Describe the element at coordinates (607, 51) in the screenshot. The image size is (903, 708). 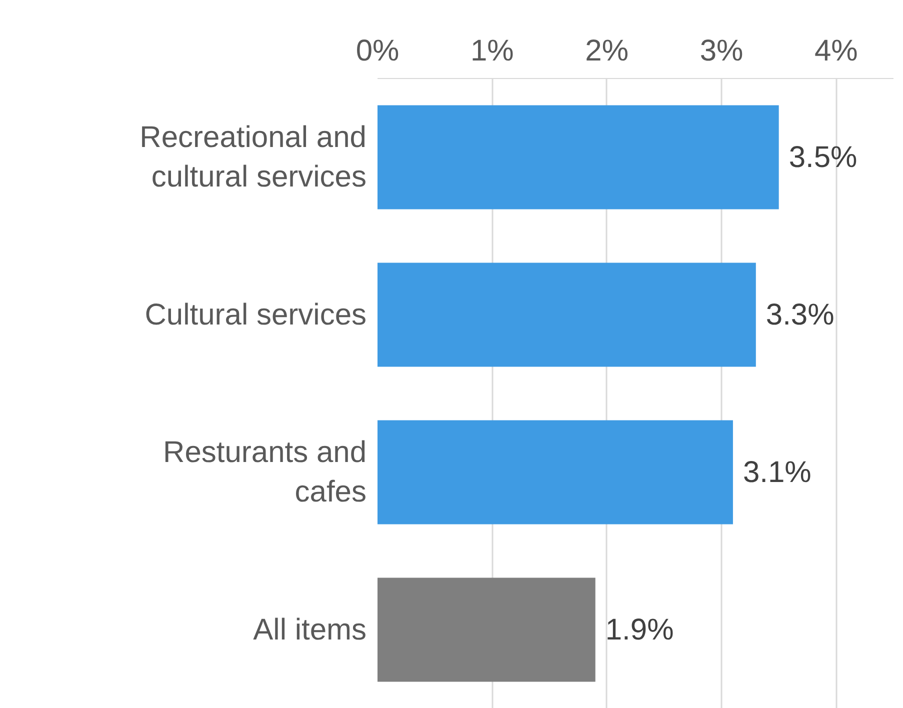
I see `x-tick-label: 2%` at that location.